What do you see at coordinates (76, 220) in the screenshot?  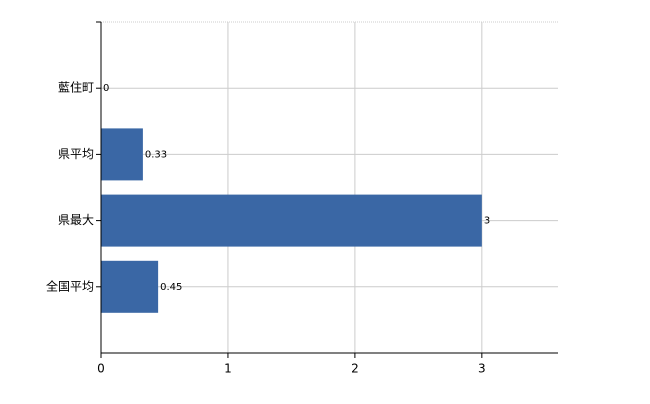 I see `y-tick-label: 県最大` at bounding box center [76, 220].